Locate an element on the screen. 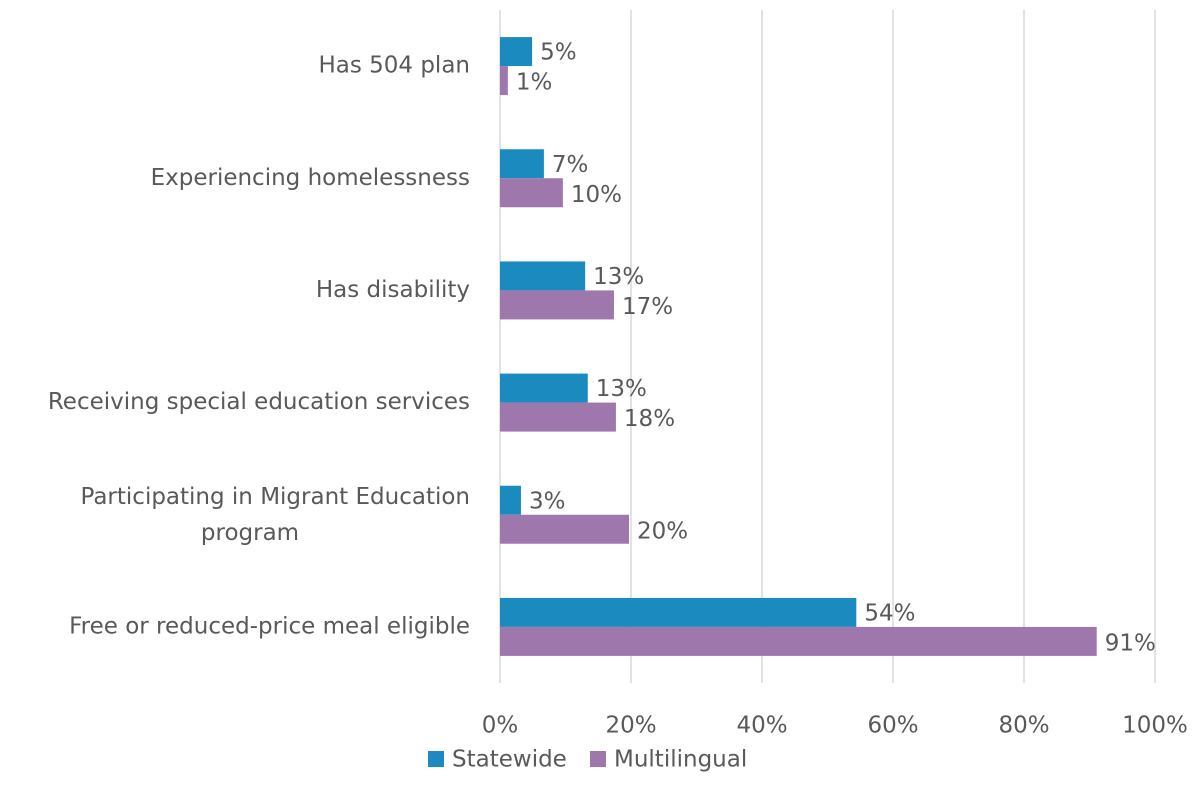 Image resolution: width=1198 pixels, height=803 pixels. data-label: 5% is located at coordinates (558, 53).